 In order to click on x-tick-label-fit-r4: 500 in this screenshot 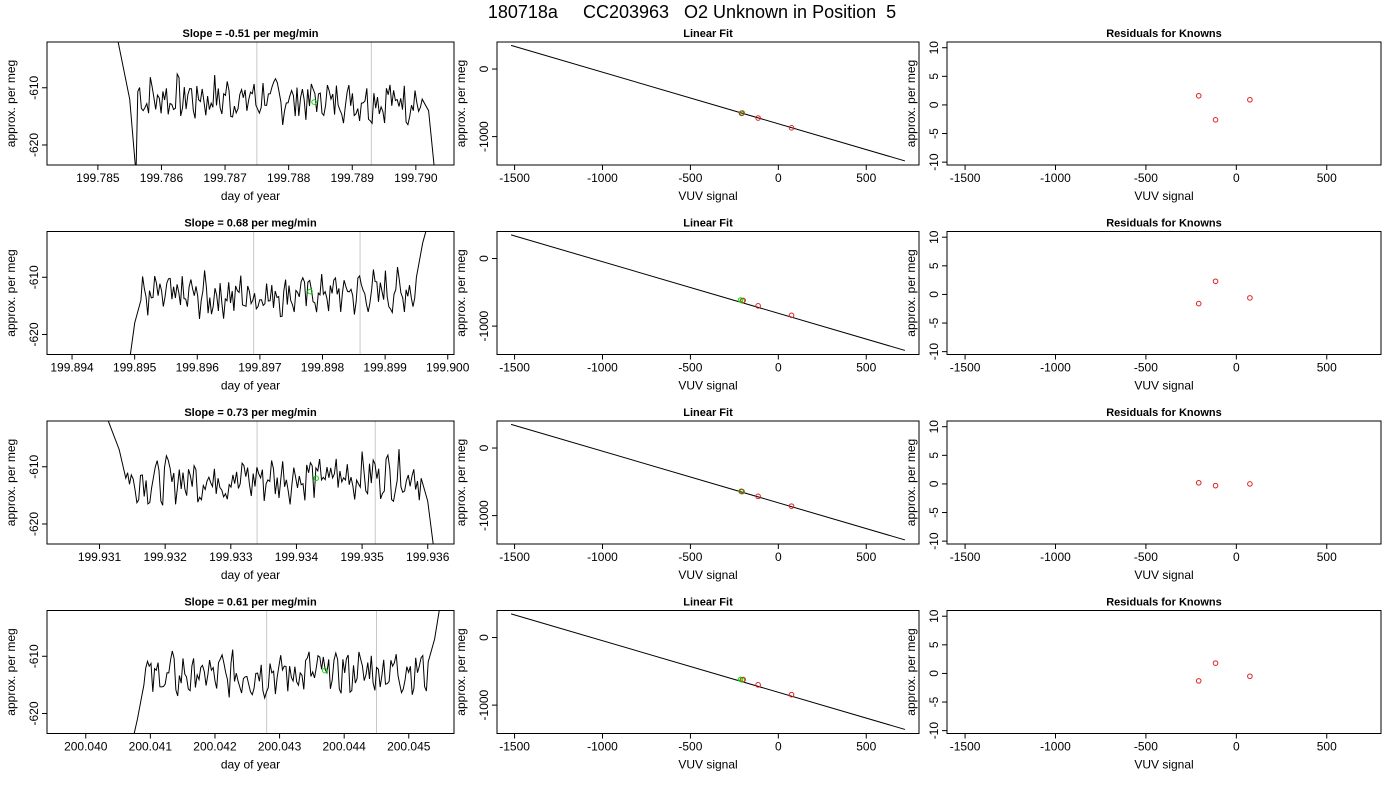, I will do `click(866, 747)`.